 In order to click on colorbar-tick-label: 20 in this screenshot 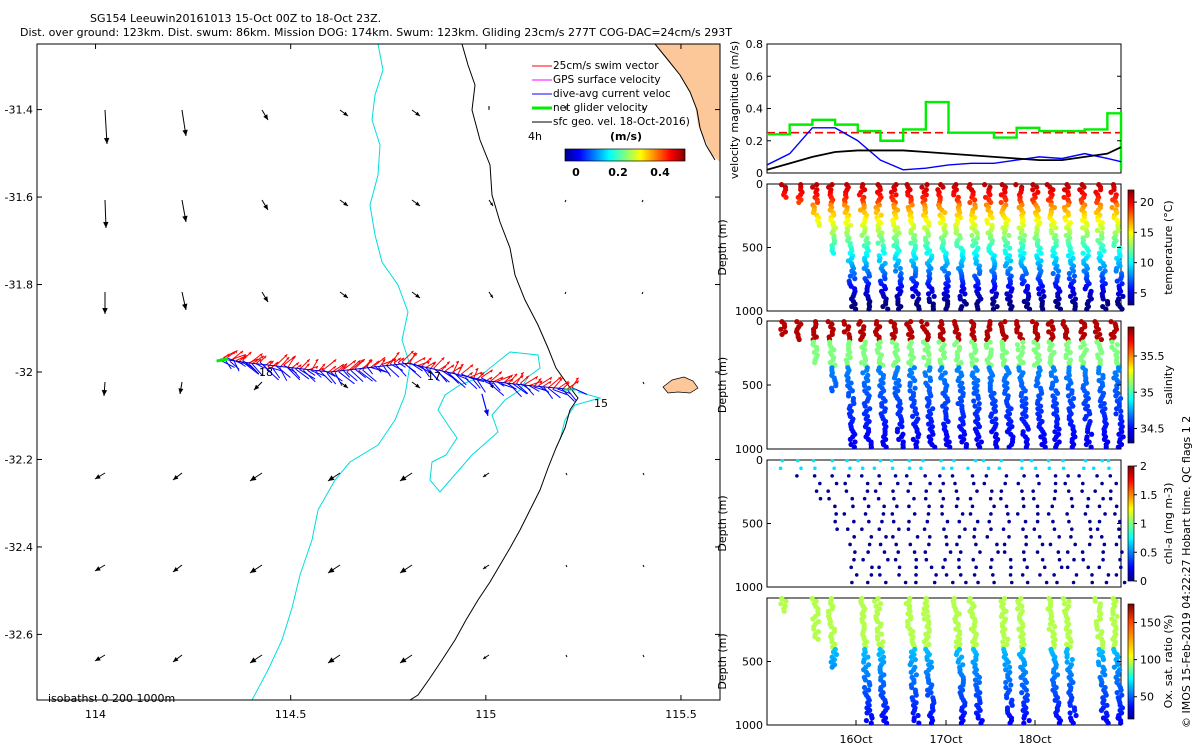, I will do `click(1147, 202)`.